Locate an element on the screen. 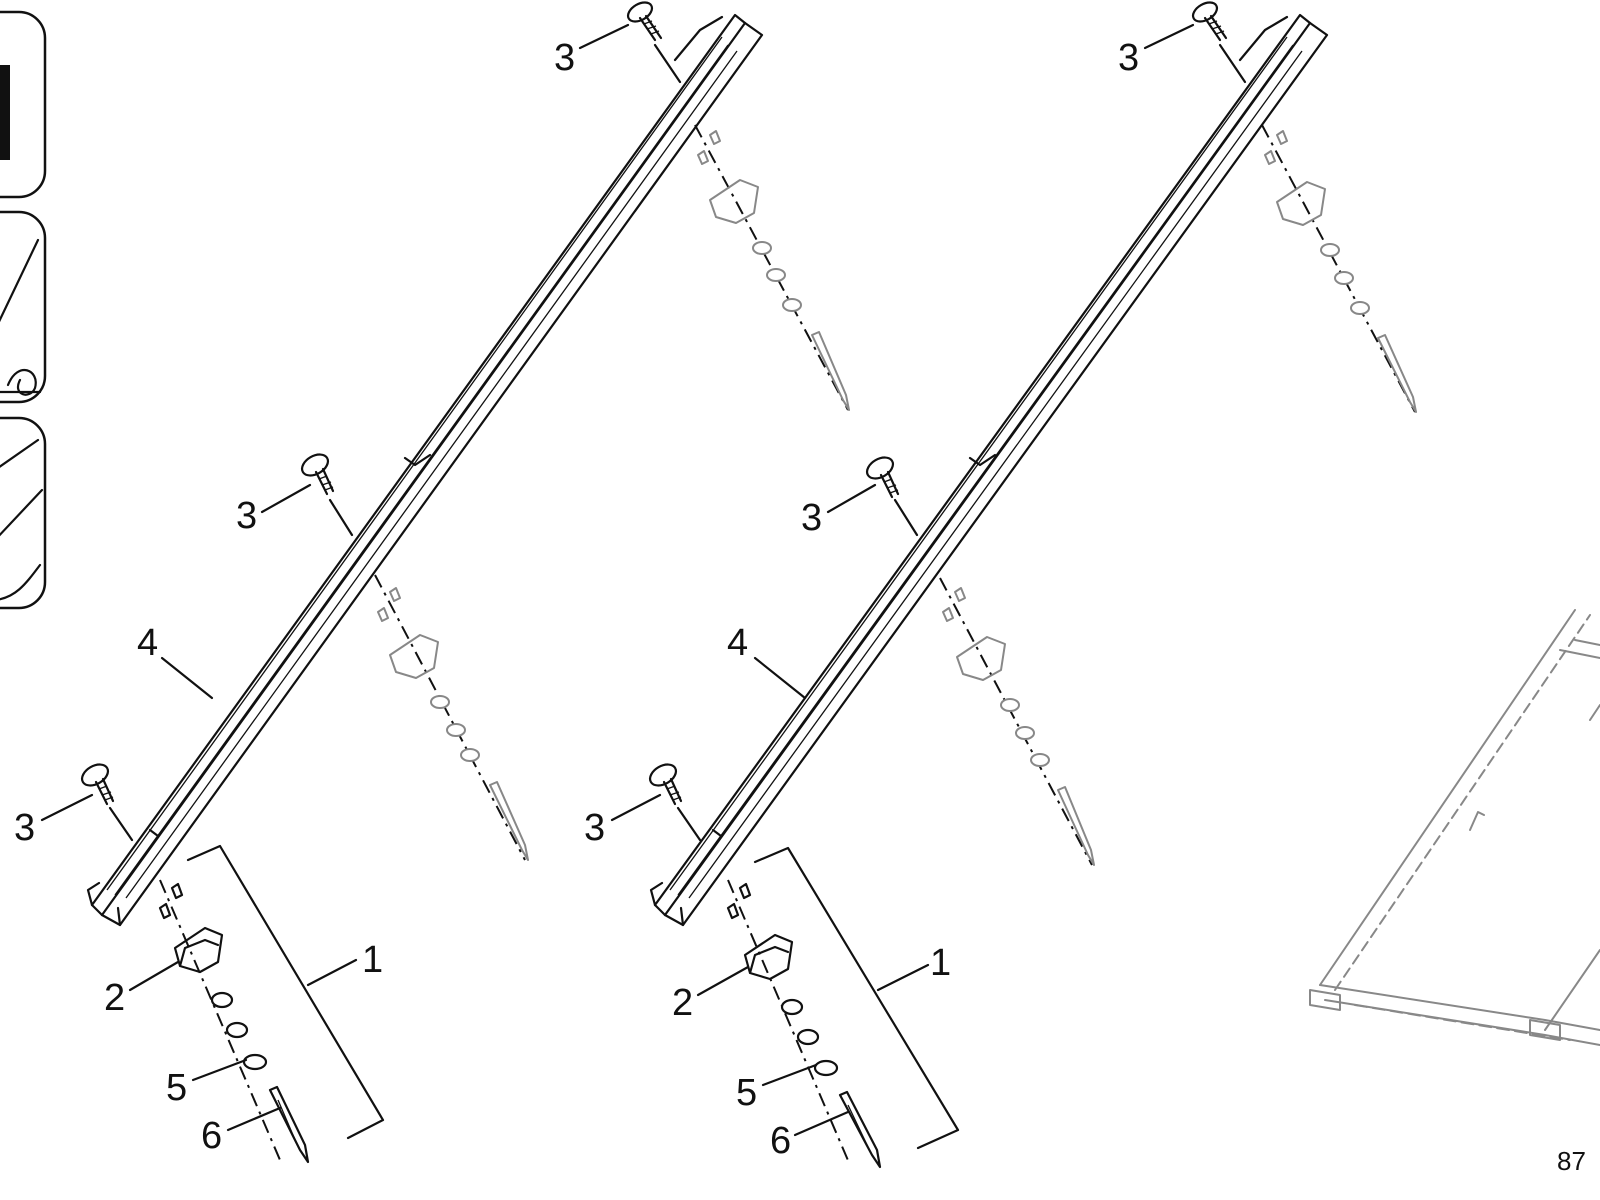 The height and width of the screenshot is (1200, 1600). icon-panel-bottom is located at coordinates (23, 513).